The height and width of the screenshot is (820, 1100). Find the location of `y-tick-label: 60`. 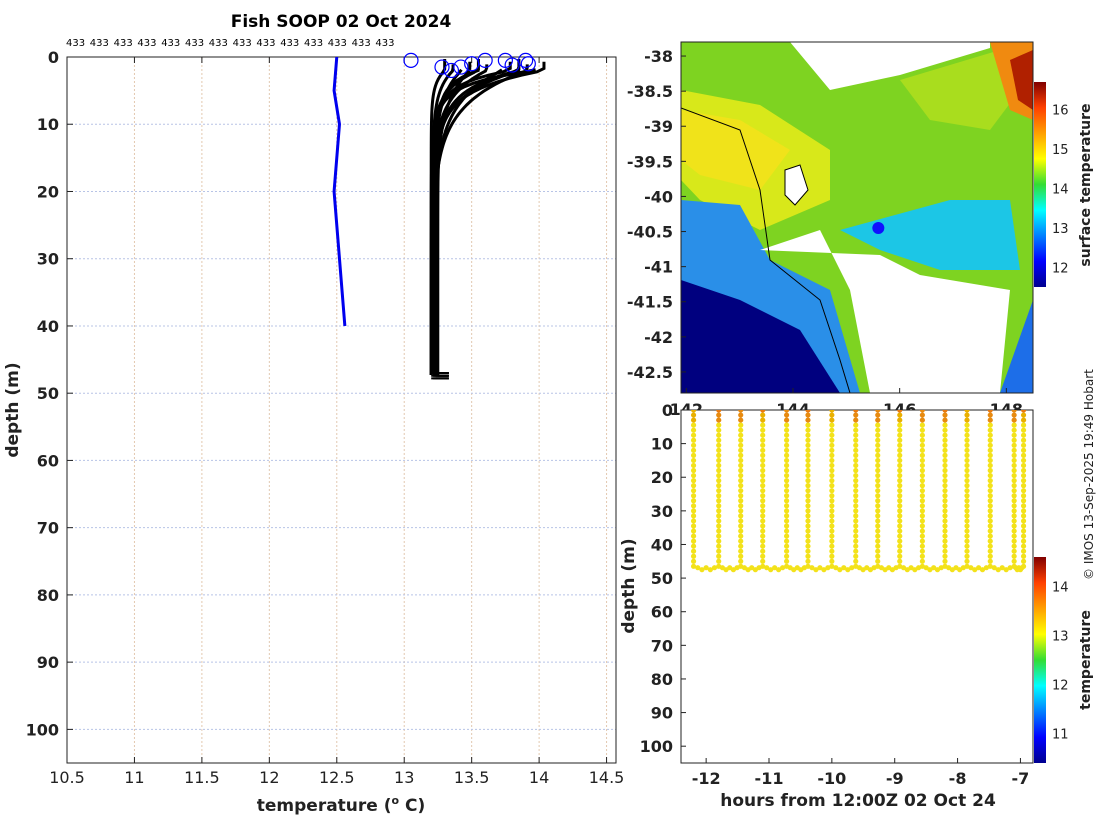

y-tick-label: 60 is located at coordinates (48, 460).